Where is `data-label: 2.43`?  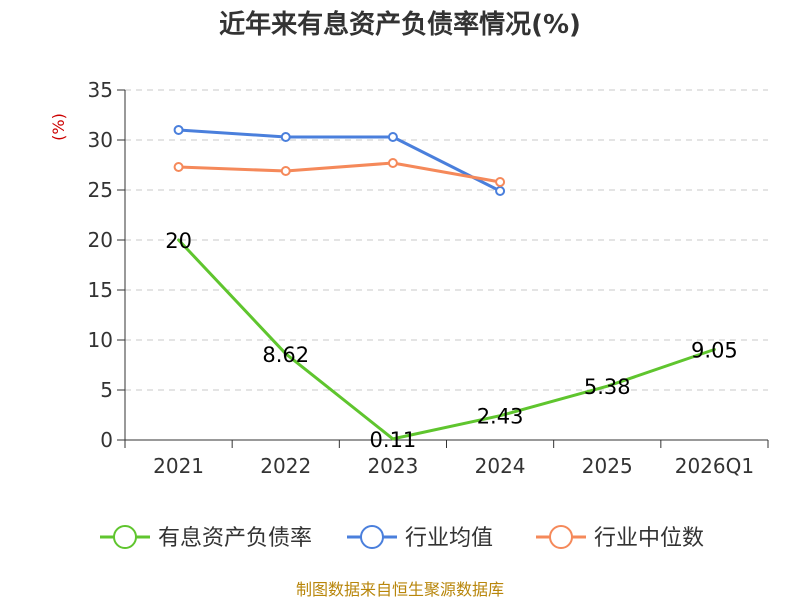
data-label: 2.43 is located at coordinates (500, 417).